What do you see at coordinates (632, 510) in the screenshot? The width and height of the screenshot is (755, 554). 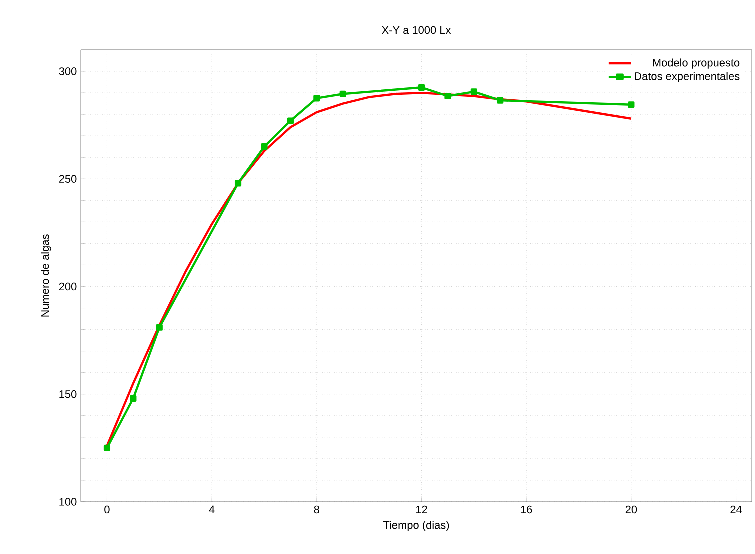 I see `x-tick-label: 20` at bounding box center [632, 510].